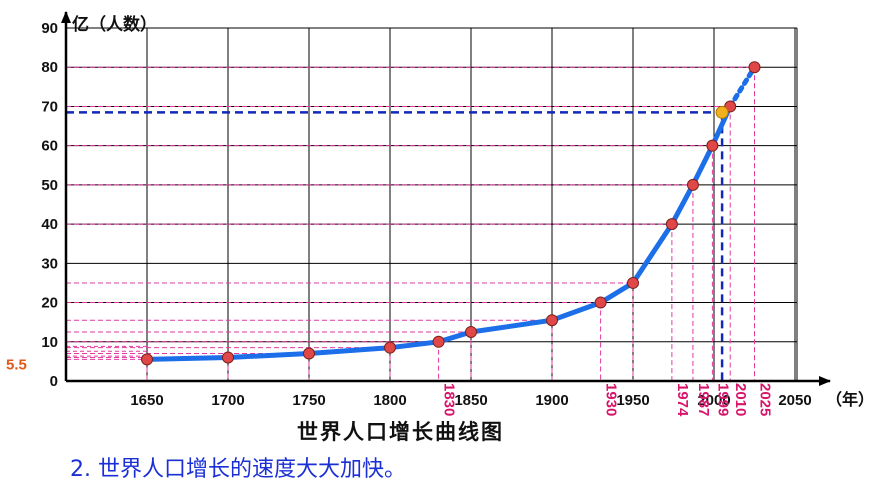 The height and width of the screenshot is (489, 870). Describe the element at coordinates (848, 399) in the screenshot. I see `x-axis-label: （年）` at that location.